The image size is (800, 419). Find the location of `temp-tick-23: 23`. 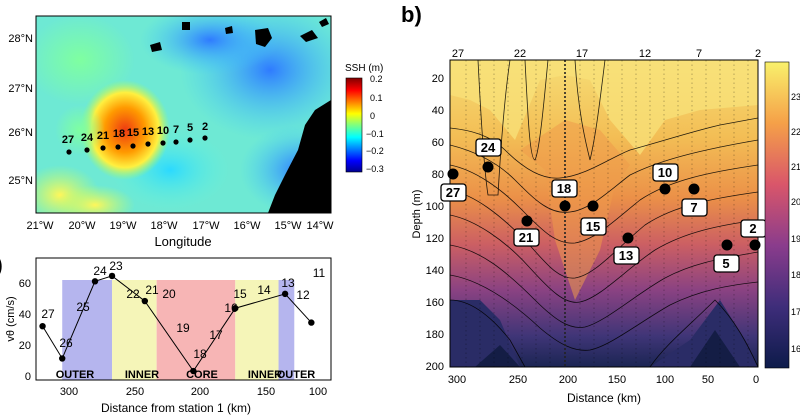

temp-tick-23: 23 is located at coordinates (795, 97).